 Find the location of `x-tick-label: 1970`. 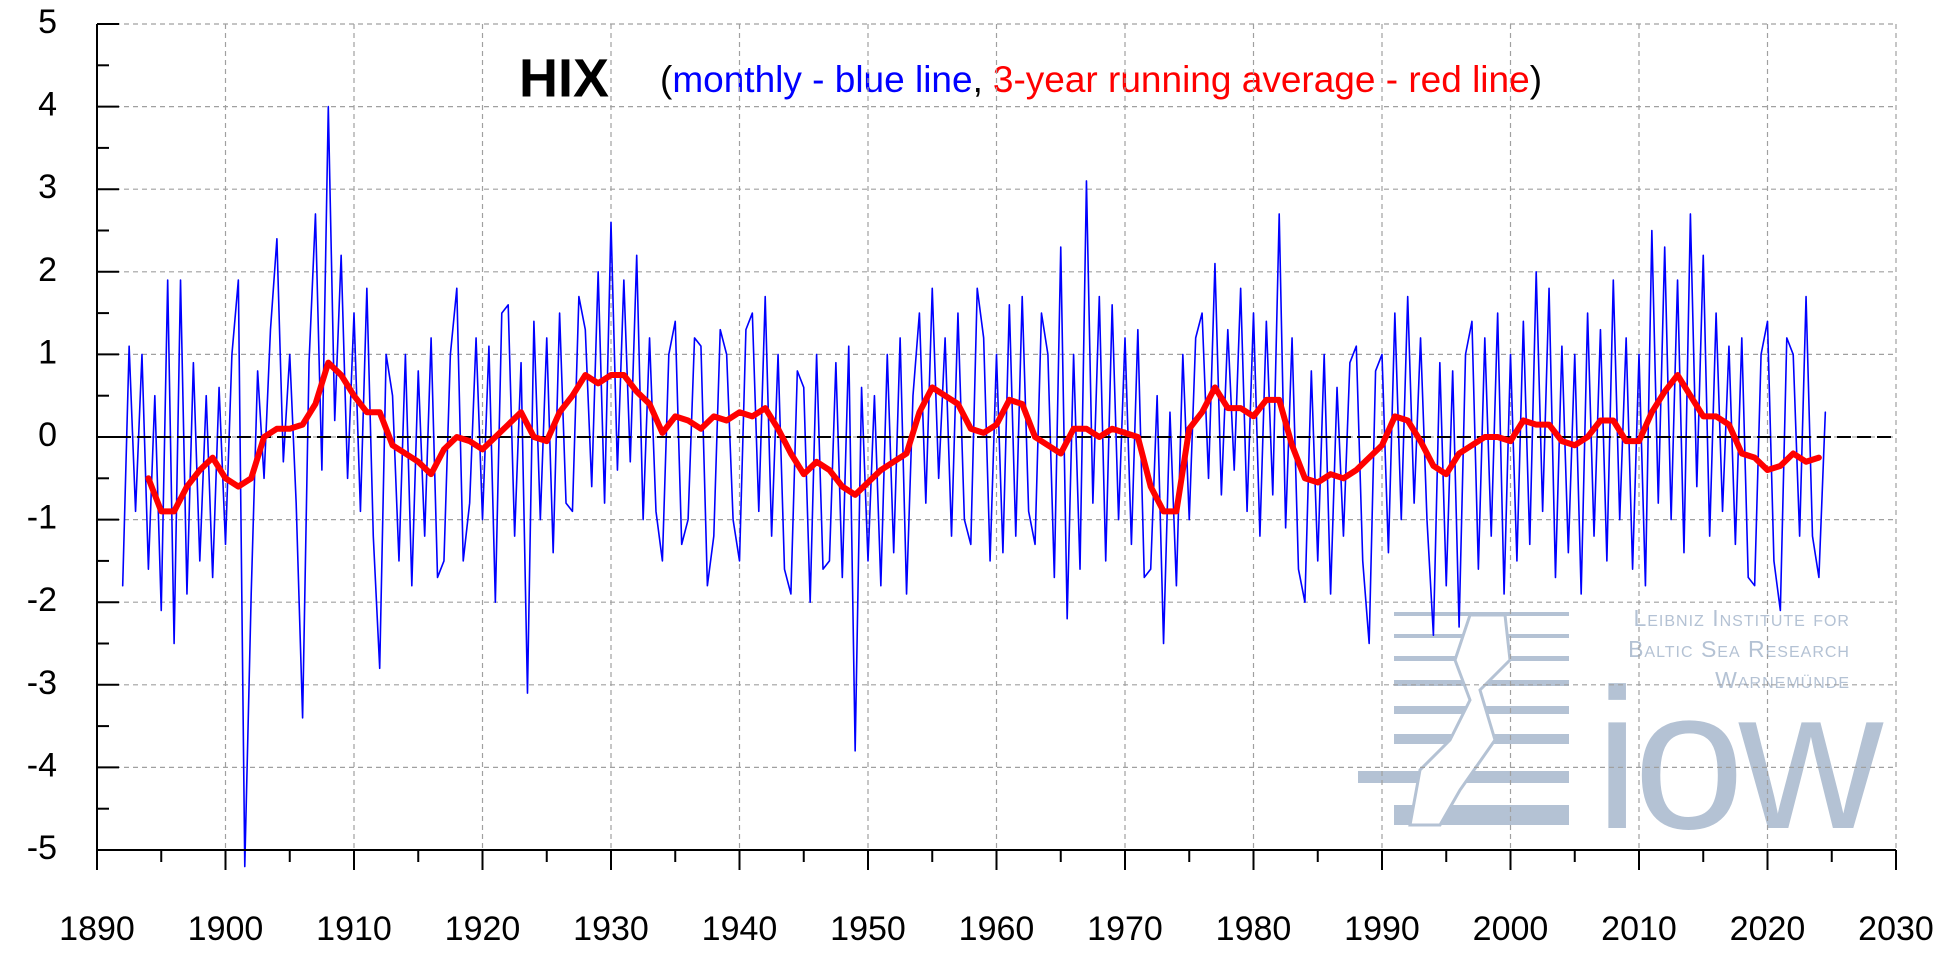

x-tick-label: 1970 is located at coordinates (1125, 929).